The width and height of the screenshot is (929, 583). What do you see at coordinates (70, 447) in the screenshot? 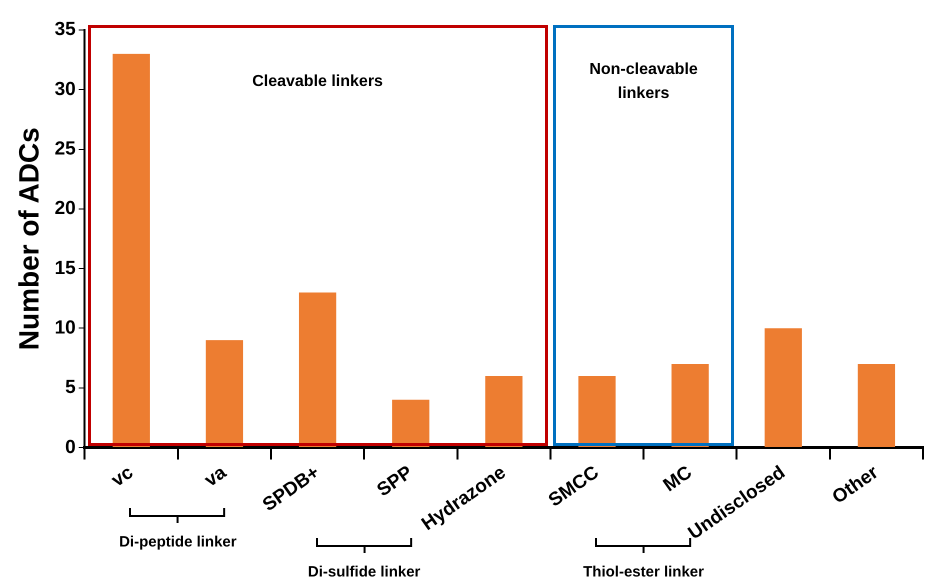
I see `y-tick-label: 0` at bounding box center [70, 447].